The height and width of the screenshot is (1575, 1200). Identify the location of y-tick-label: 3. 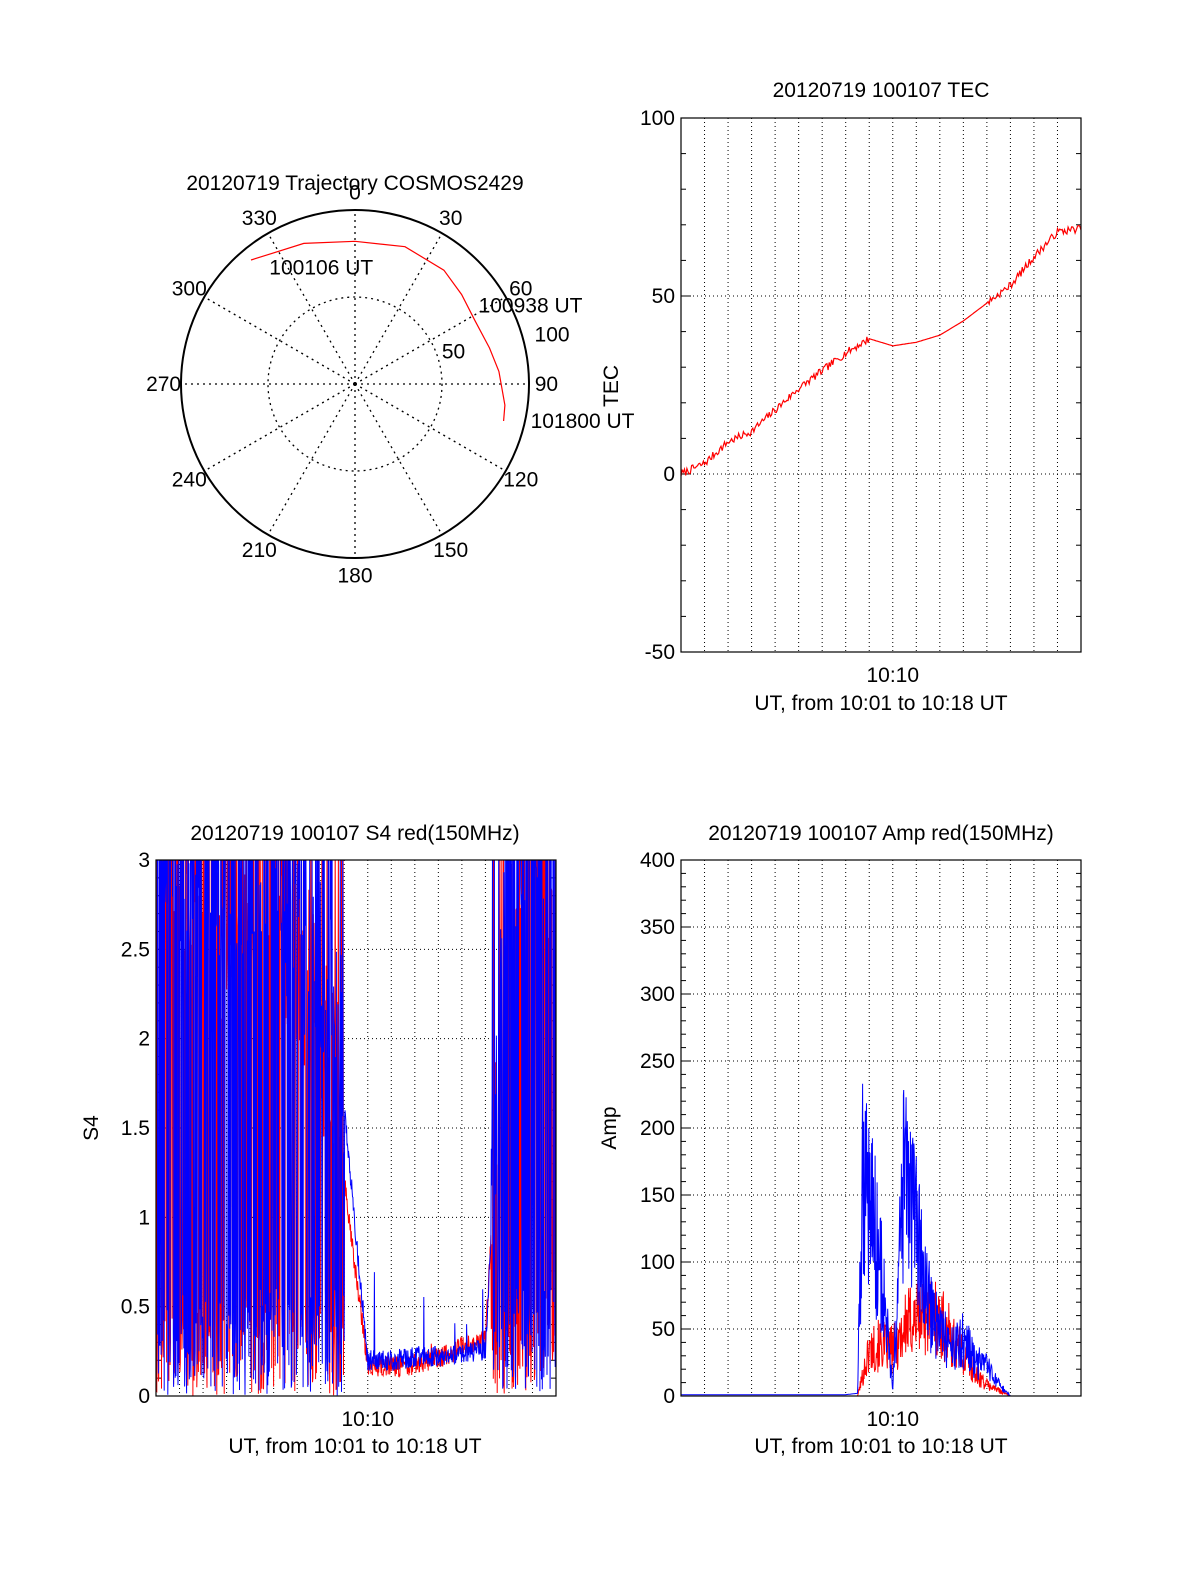
(144, 860).